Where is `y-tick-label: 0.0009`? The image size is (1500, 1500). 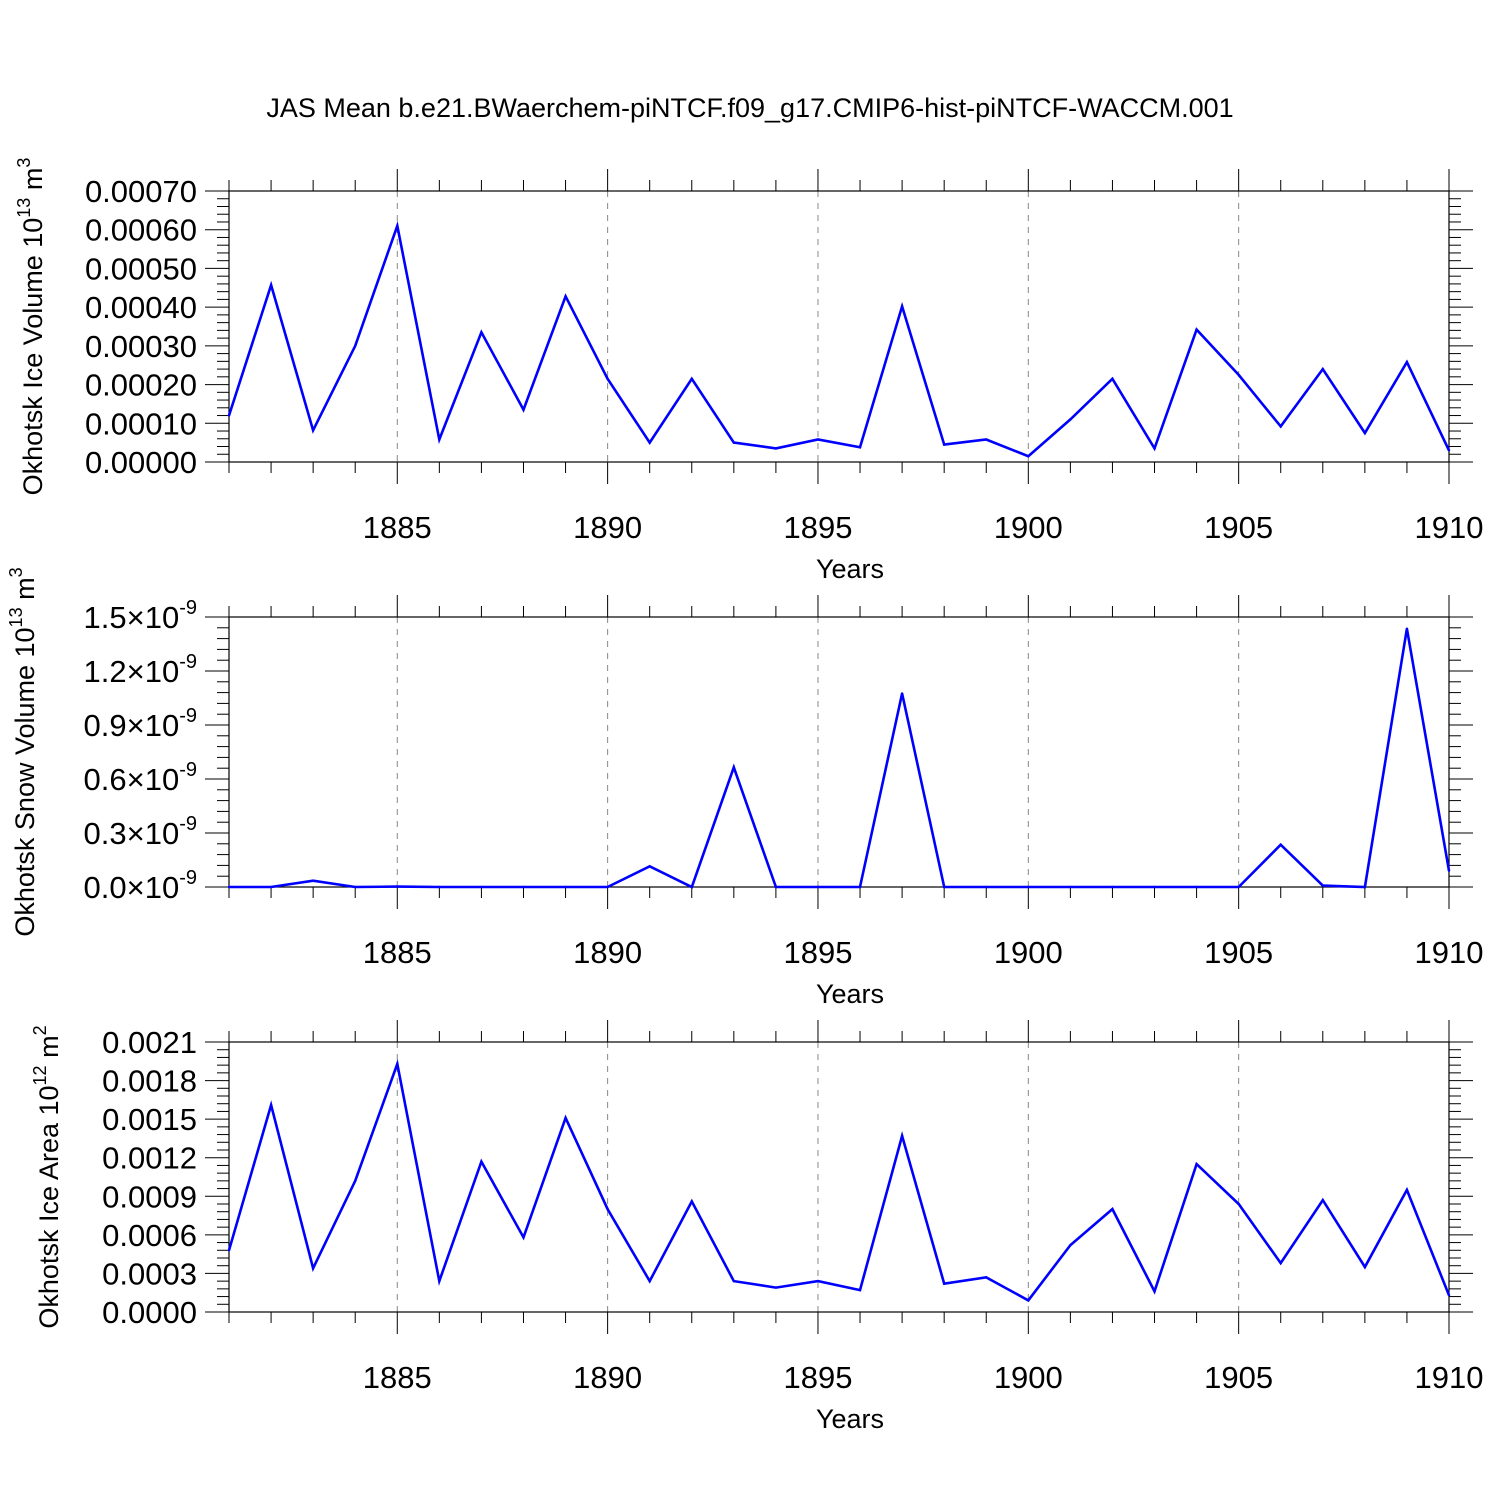 y-tick-label: 0.0009 is located at coordinates (149, 1196).